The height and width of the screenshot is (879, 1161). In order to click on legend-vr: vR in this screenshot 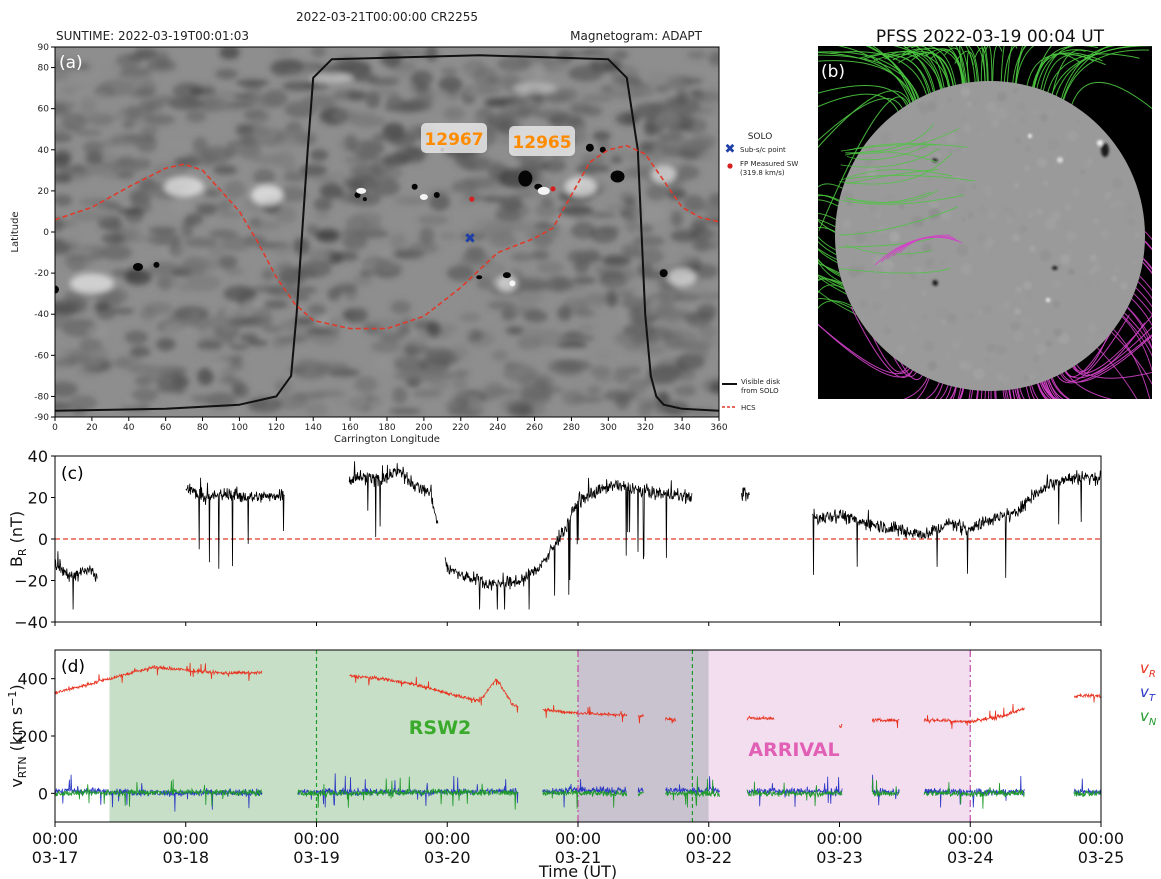, I will do `click(1148, 669)`.